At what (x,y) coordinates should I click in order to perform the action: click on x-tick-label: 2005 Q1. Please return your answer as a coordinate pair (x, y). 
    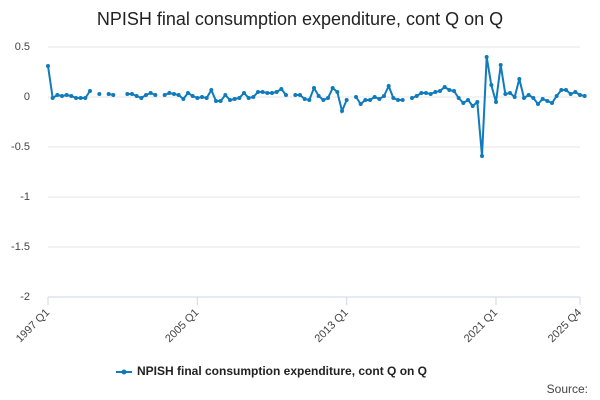
    Looking at the image, I should click on (182, 326).